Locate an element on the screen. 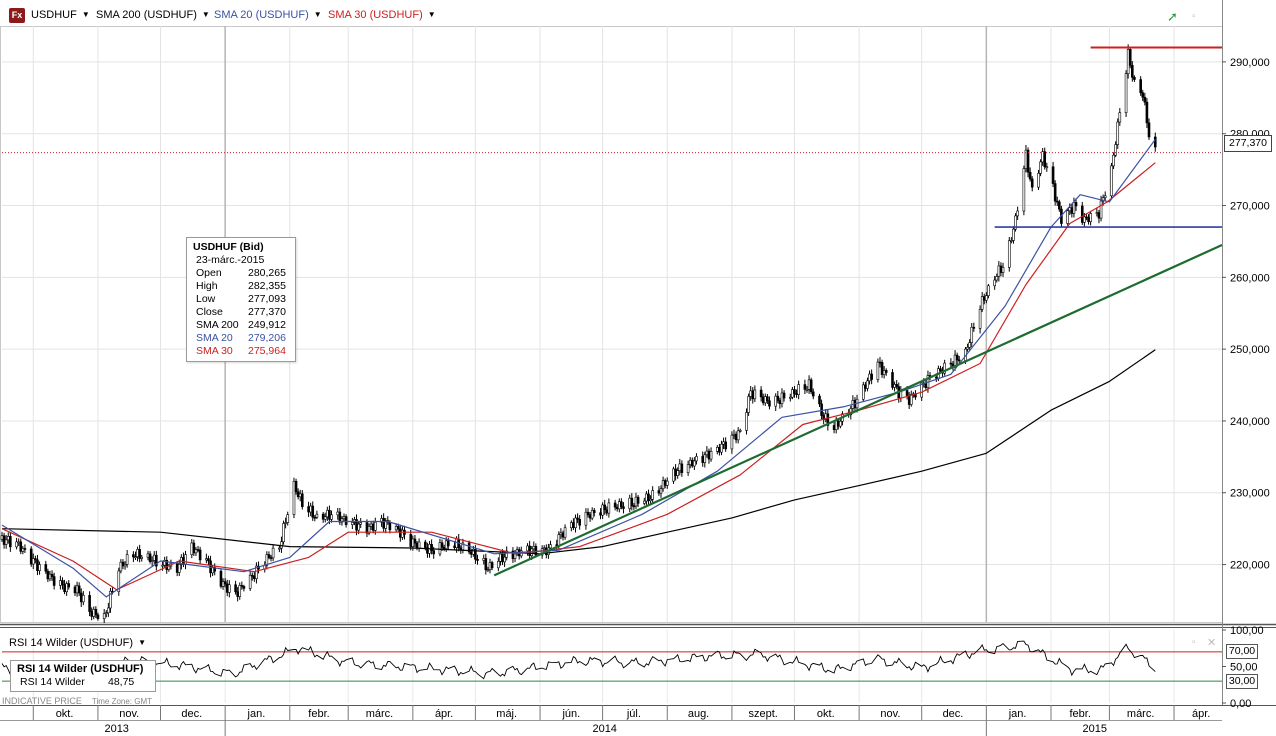 The height and width of the screenshot is (736, 1276). last-price-label: 277,370 is located at coordinates (1248, 143).